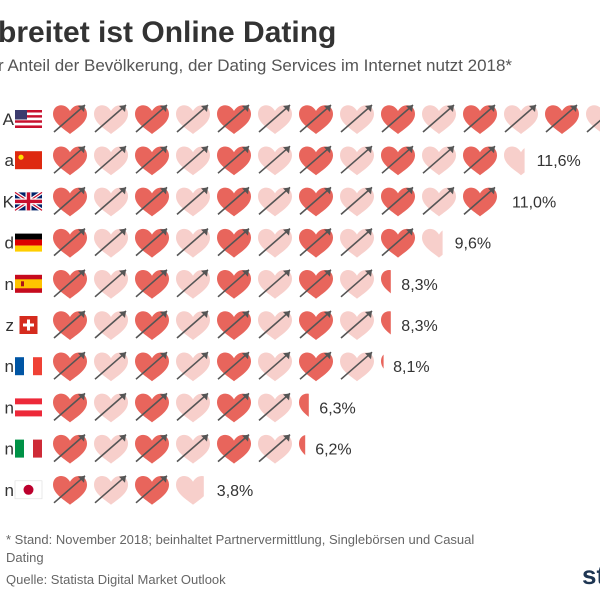 This screenshot has width=600, height=600. I want to click on flag-icon-france, so click(28, 366).